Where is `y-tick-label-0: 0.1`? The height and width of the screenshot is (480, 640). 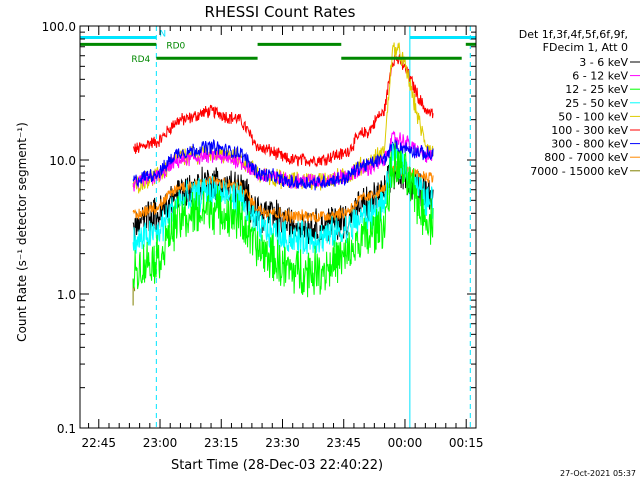
y-tick-label-0: 0.1 is located at coordinates (66, 429).